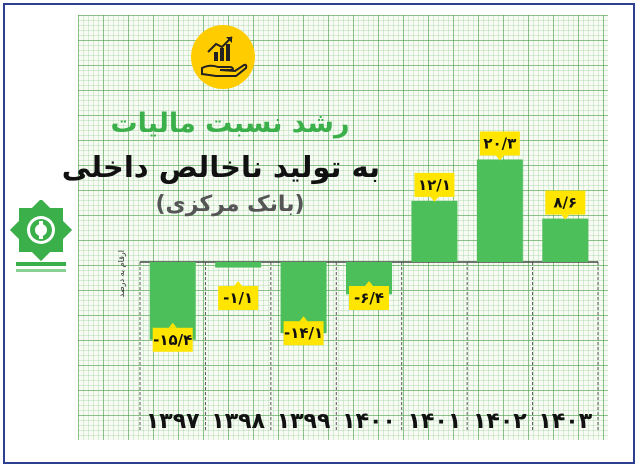 The width and height of the screenshot is (640, 469). What do you see at coordinates (500, 421) in the screenshot?
I see `x-tick-label: ۱۴۰۲` at bounding box center [500, 421].